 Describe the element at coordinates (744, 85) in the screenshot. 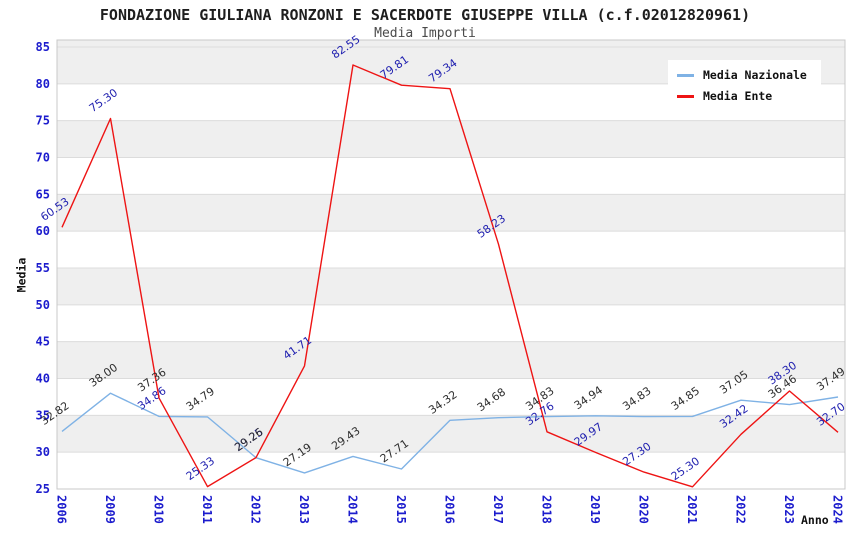

I see `legend: Media Nazionale Media Ente` at that location.